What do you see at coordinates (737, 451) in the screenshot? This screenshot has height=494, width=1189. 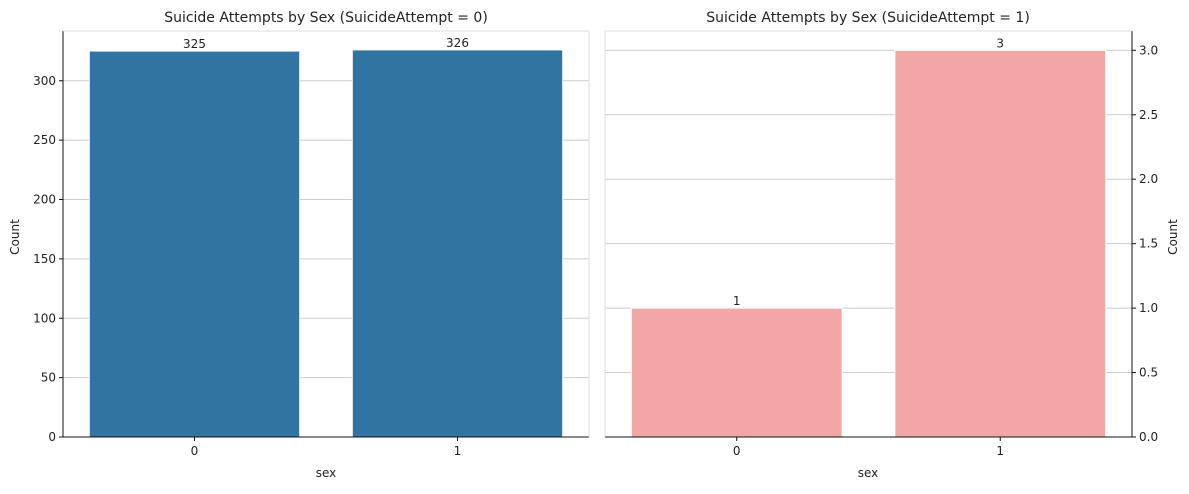 I see `x-tick-label-right-0: 0` at bounding box center [737, 451].